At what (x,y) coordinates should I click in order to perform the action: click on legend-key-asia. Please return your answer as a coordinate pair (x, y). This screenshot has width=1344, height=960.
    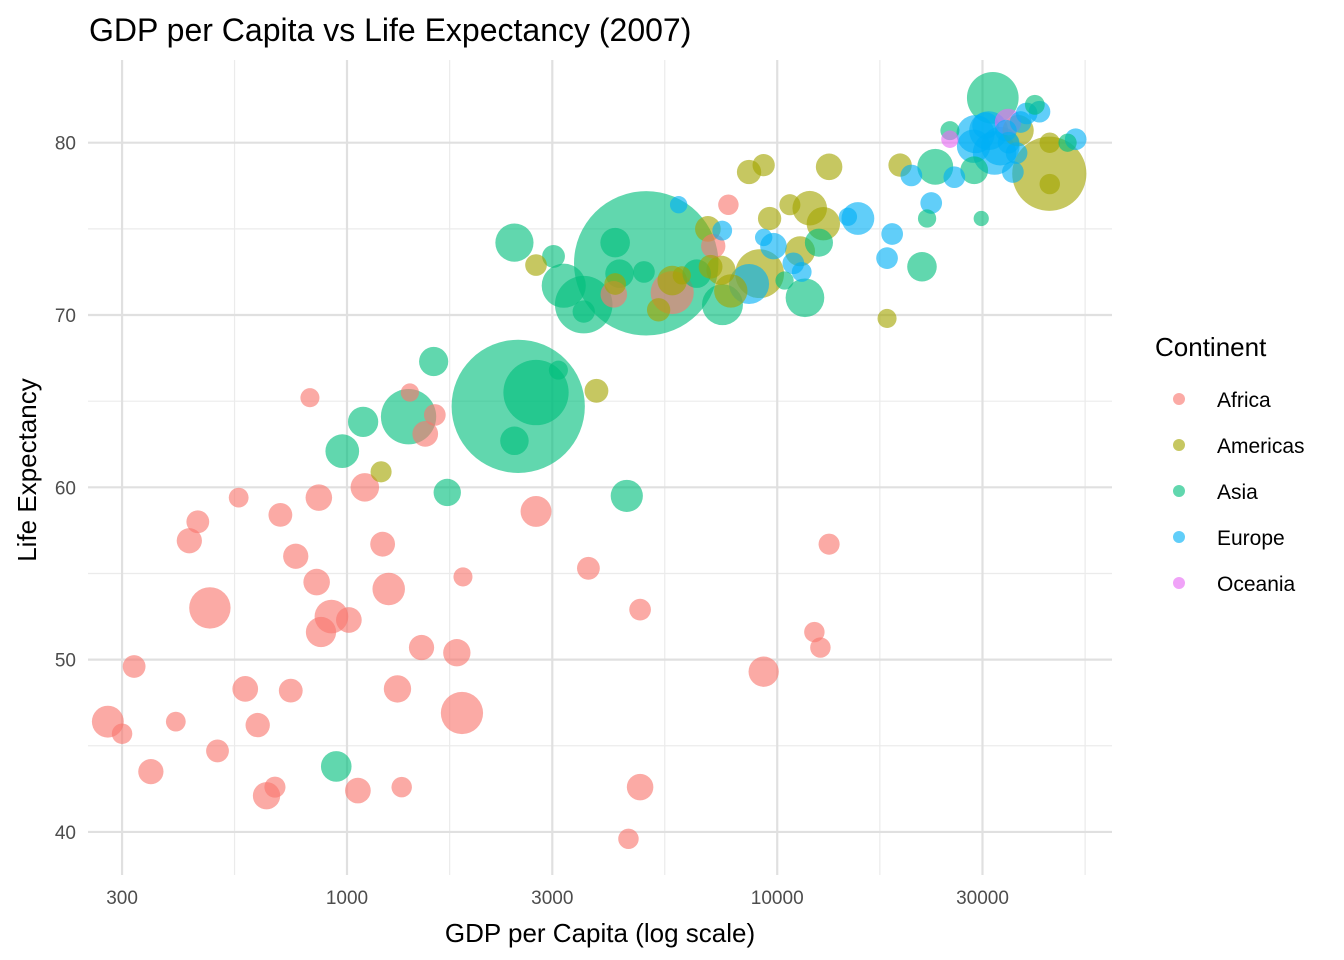
    Looking at the image, I should click on (1179, 491).